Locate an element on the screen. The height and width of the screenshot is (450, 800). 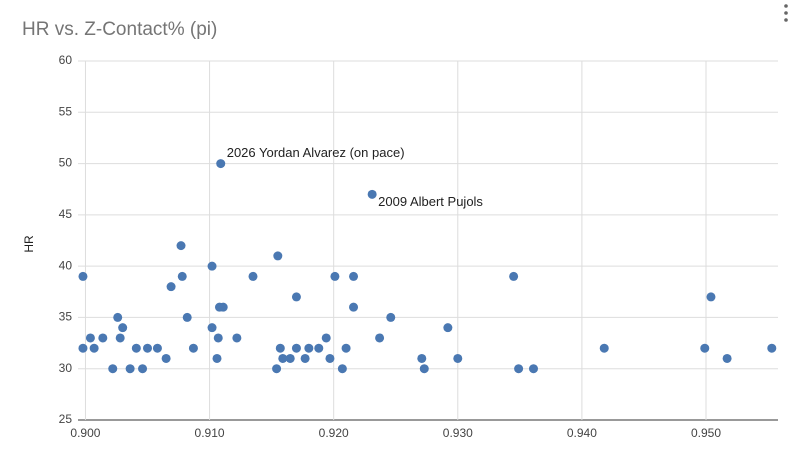
point-label: 2026 Yordan Alvarez (on pace) is located at coordinates (316, 152).